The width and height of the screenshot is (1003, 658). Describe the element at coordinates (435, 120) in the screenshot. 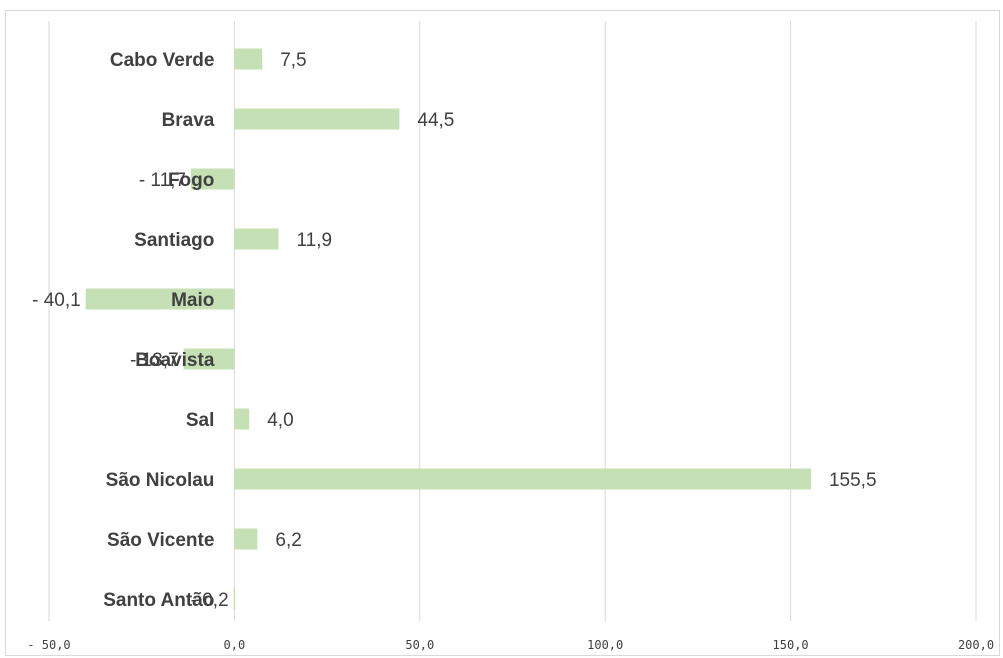

I see `data-label: 44,5` at that location.